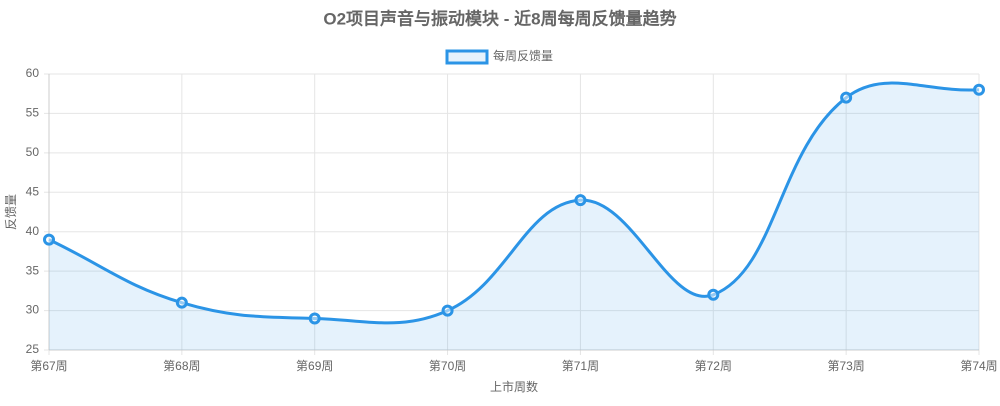 This screenshot has width=1000, height=406. I want to click on x-axis-label: 上市周数, so click(514, 386).